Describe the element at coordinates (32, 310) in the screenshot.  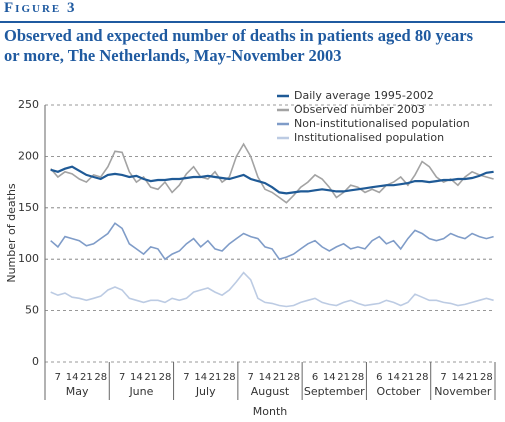
I see `y-tick-label: 50` at that location.